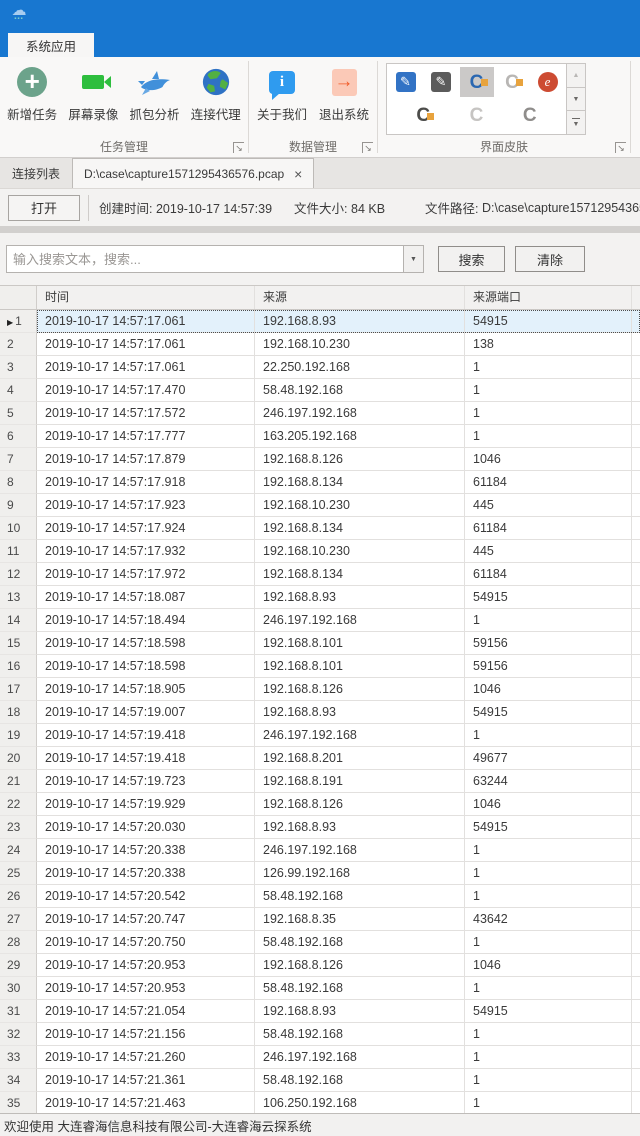 The image size is (640, 1136). I want to click on source-cell: 22.250.192.168, so click(360, 367).